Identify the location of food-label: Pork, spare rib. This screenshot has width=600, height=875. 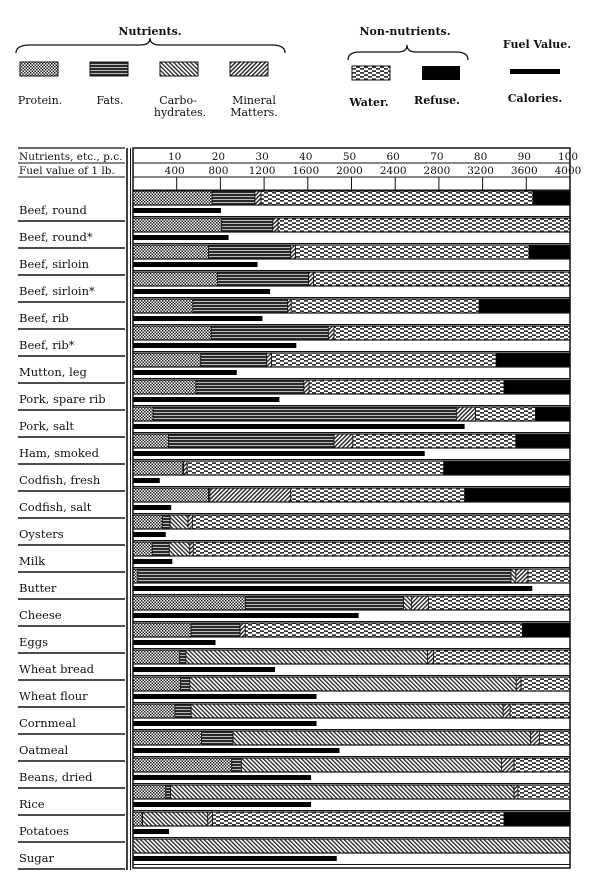
(62, 399).